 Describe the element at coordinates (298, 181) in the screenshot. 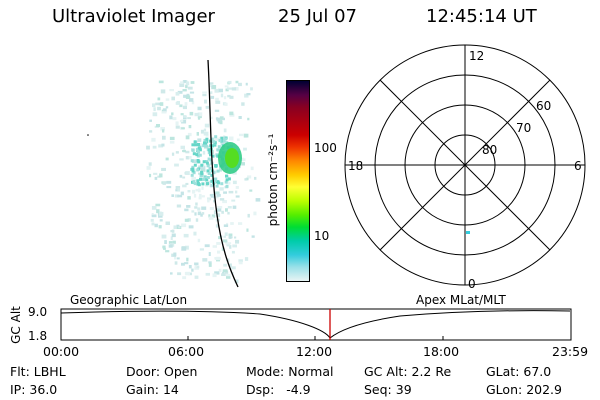

I see `colorbar-gradient` at that location.